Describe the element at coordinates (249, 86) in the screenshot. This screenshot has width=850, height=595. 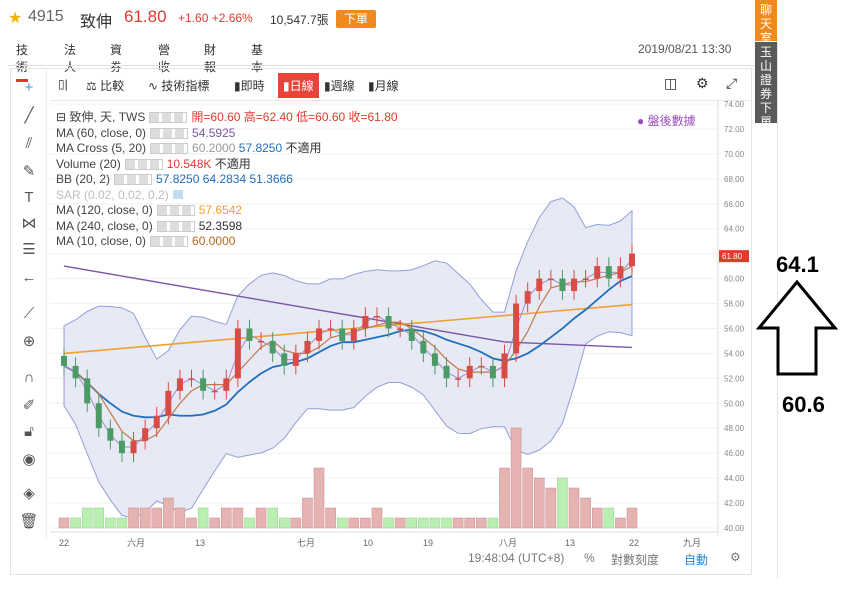
I see `interval-intraday: ▮即時` at that location.